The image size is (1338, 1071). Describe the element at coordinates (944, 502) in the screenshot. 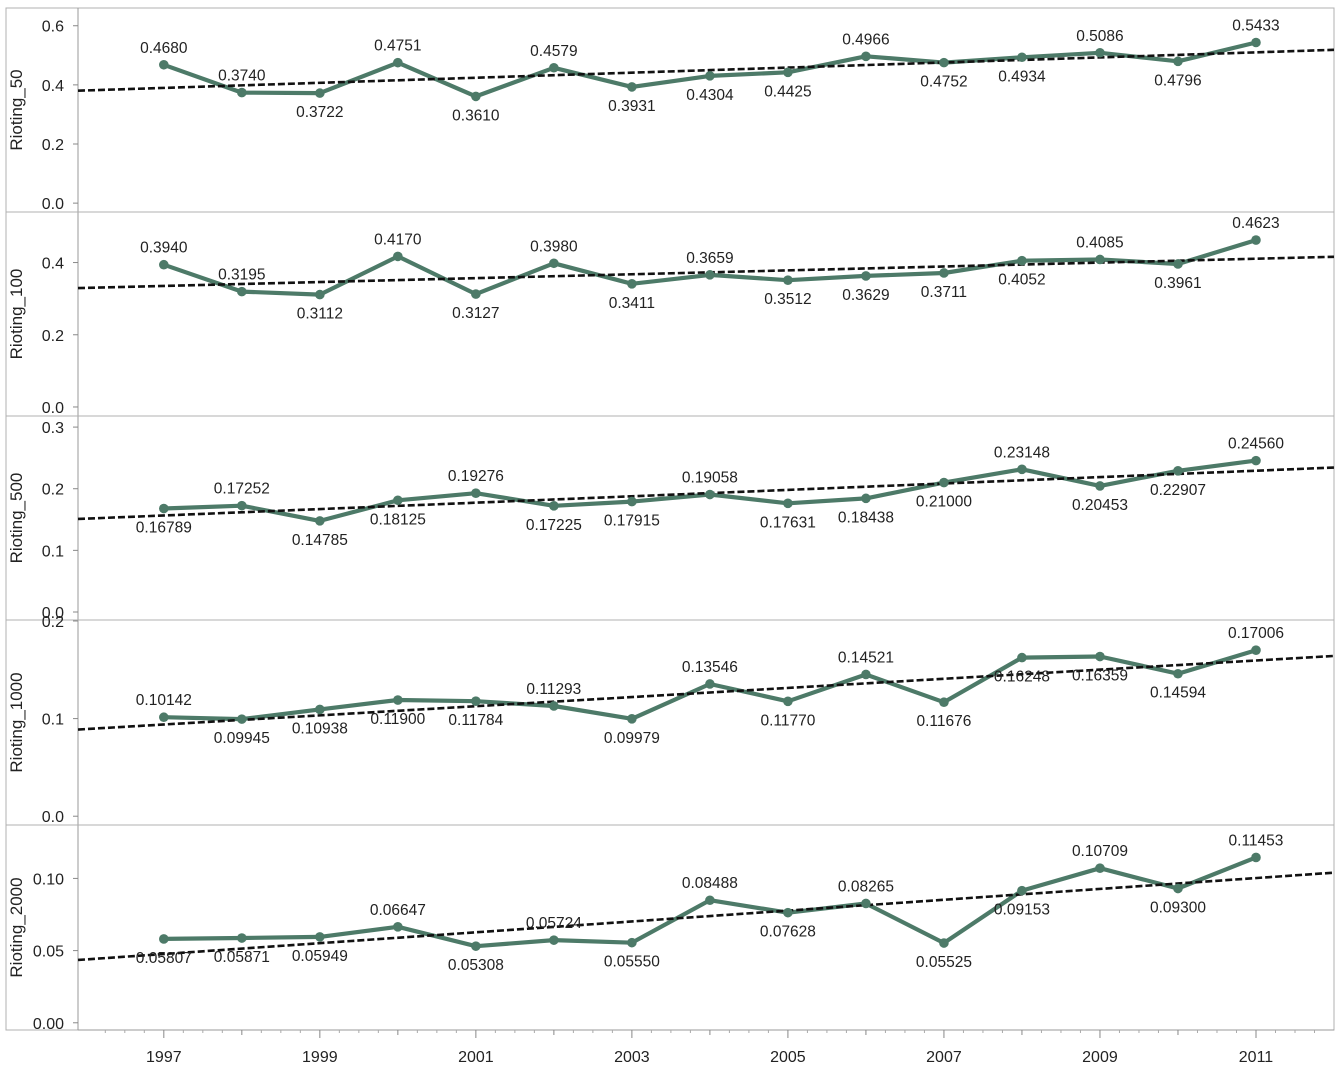

I see `rioting-500-data-label: 0.21000` at that location.